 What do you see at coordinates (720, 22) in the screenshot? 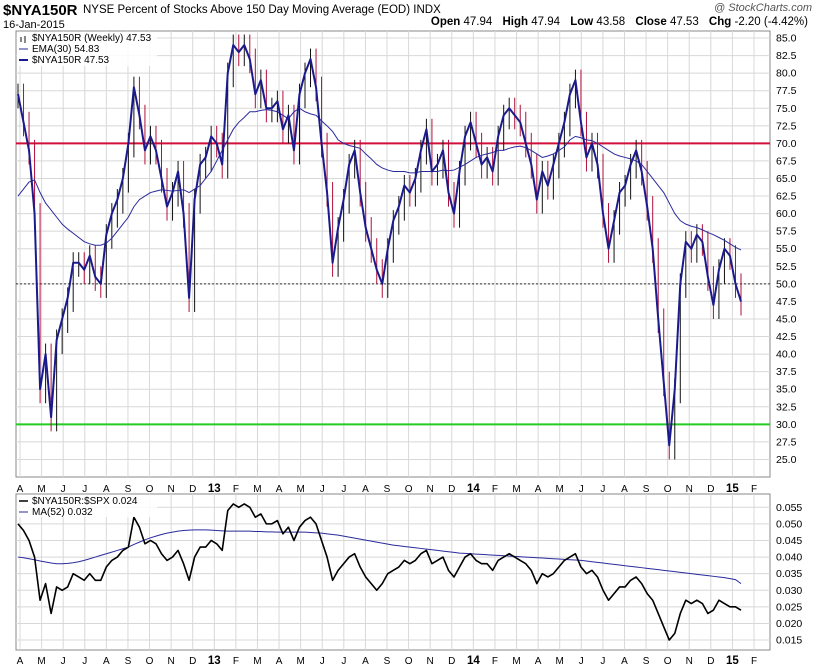
I see `chg-label: Chg` at bounding box center [720, 22].